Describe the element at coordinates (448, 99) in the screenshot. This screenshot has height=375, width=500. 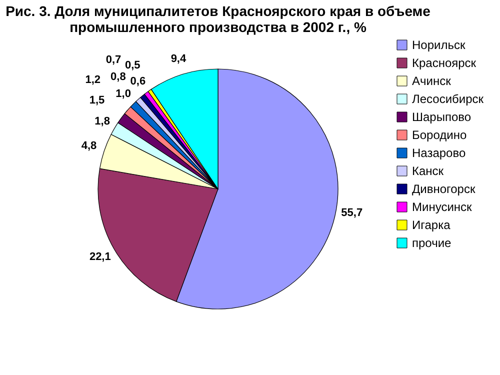
I see `legend-label: Лесосибирск` at that location.